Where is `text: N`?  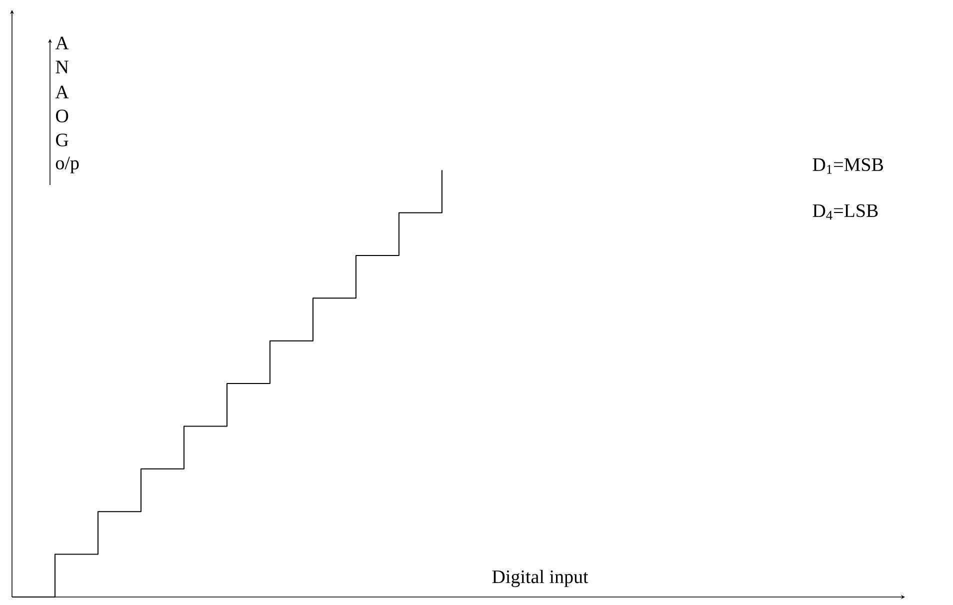
text: N is located at coordinates (62, 67).